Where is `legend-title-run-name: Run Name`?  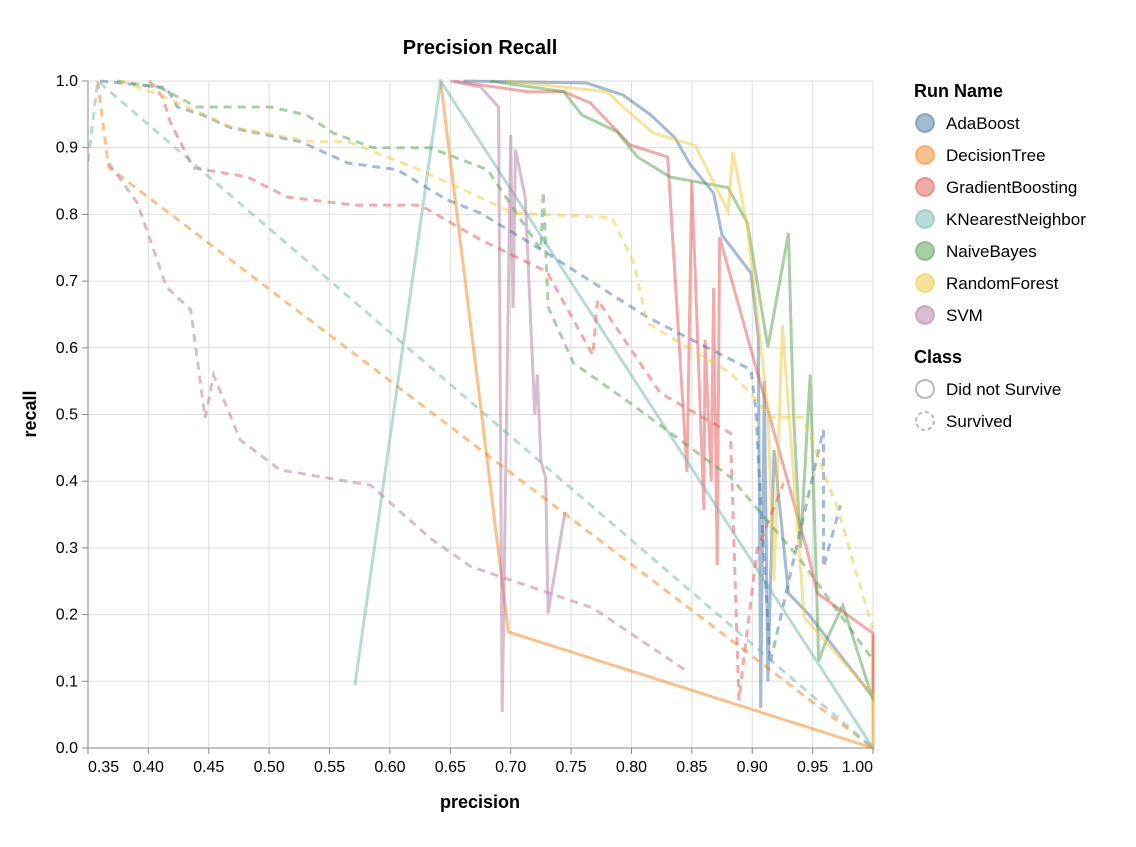
legend-title-run-name: Run Name is located at coordinates (958, 91).